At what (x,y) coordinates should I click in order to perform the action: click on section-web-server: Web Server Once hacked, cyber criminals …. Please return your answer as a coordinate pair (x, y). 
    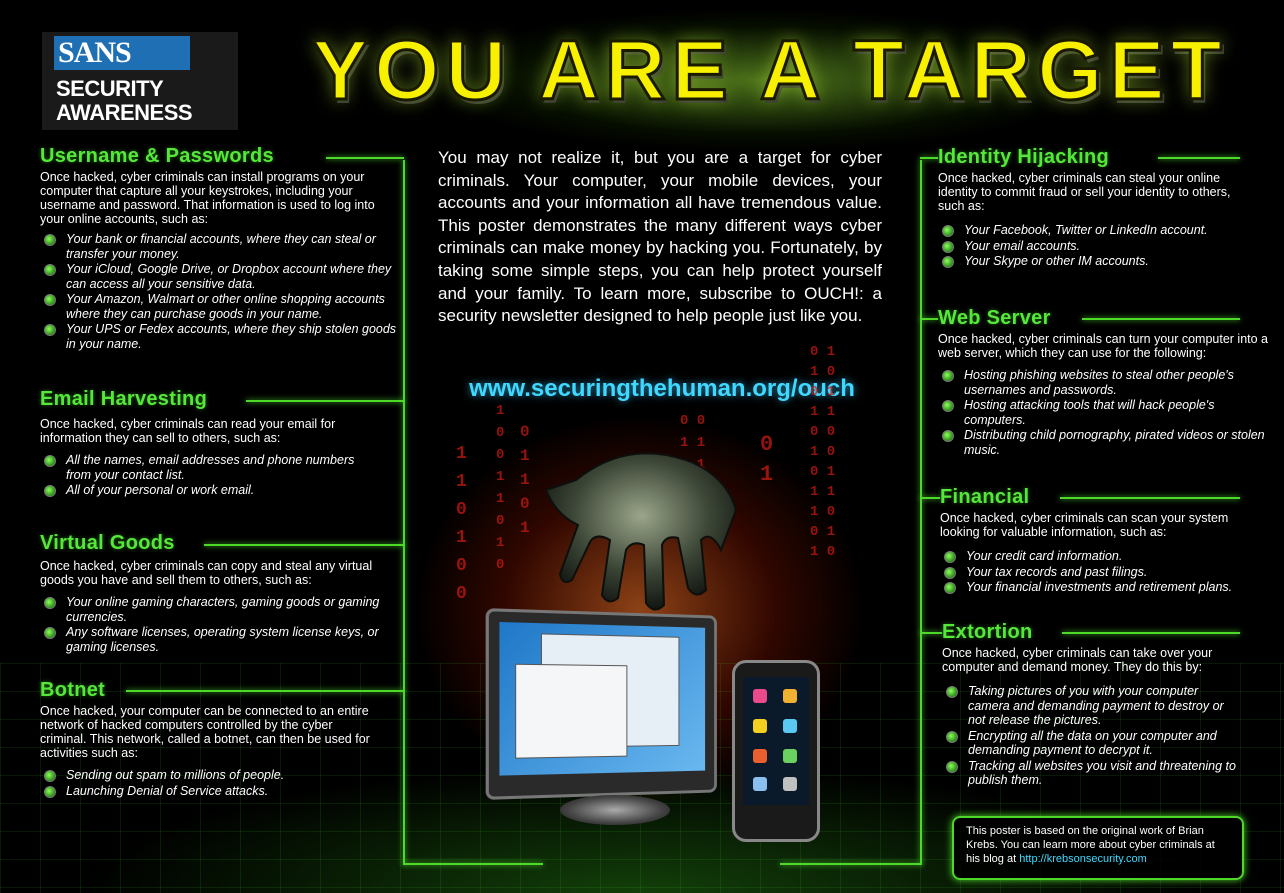
    Looking at the image, I should click on (1103, 382).